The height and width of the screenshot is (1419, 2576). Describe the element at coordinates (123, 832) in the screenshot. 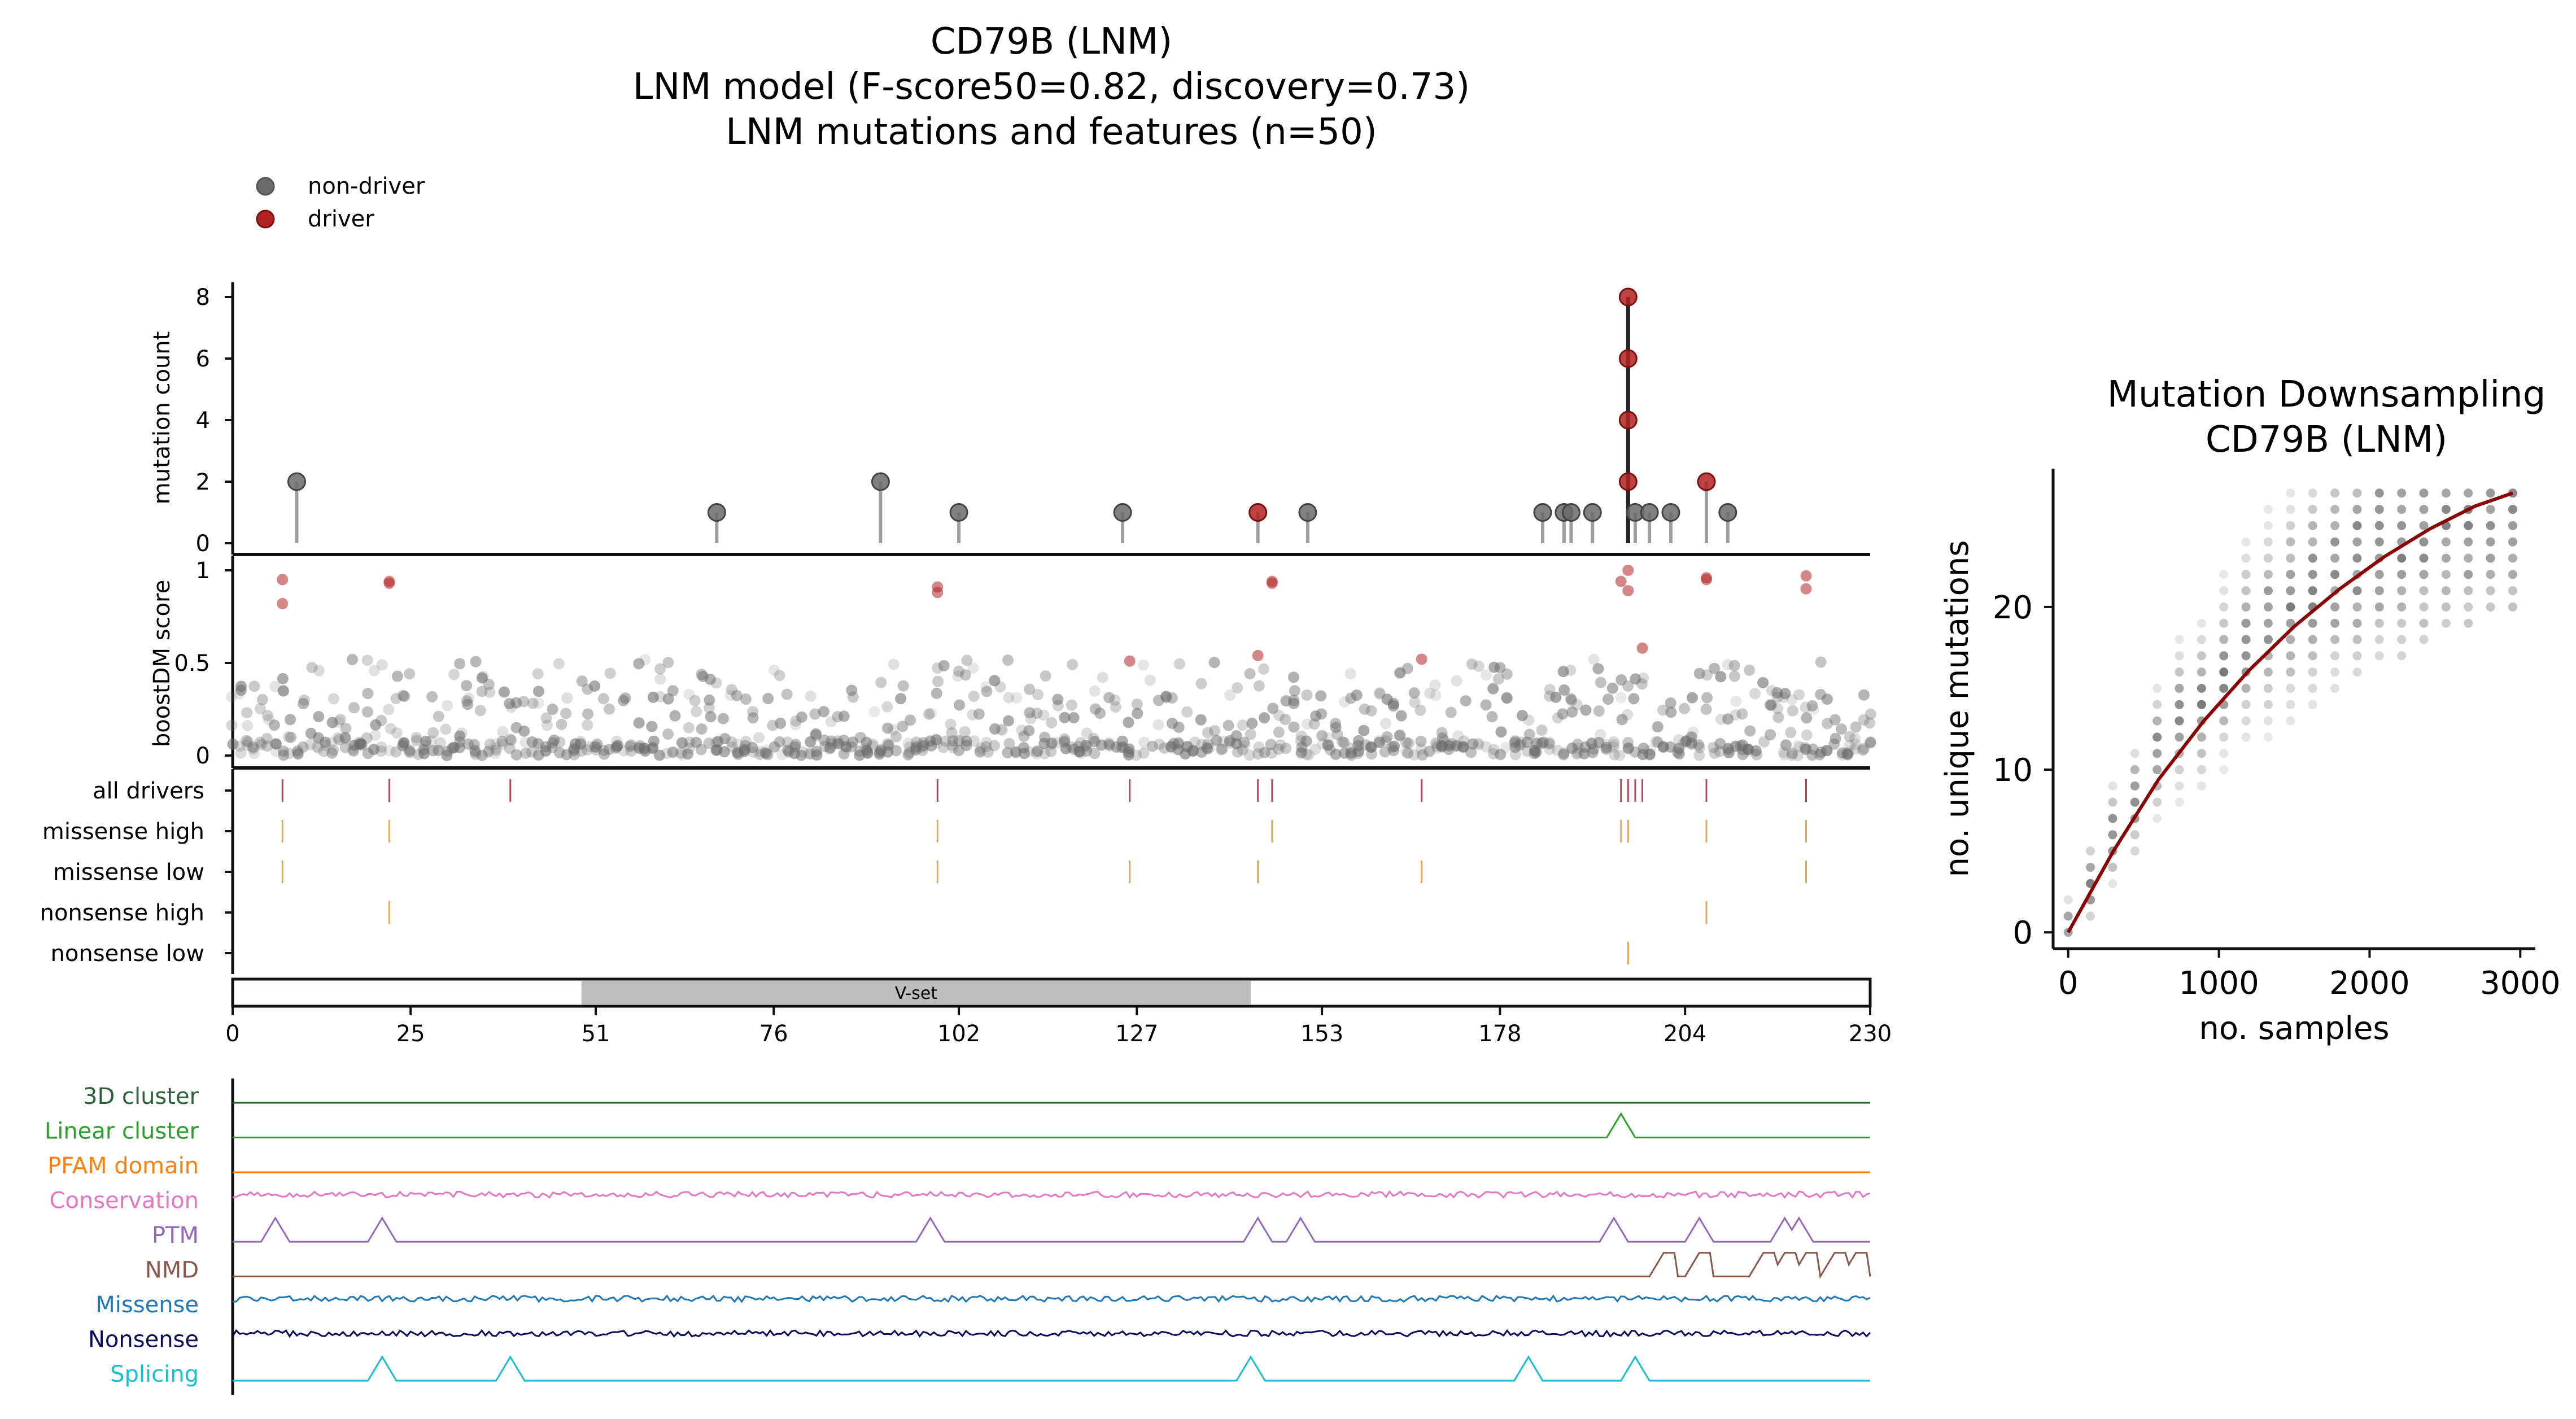

I see `track-label: missense high` at that location.